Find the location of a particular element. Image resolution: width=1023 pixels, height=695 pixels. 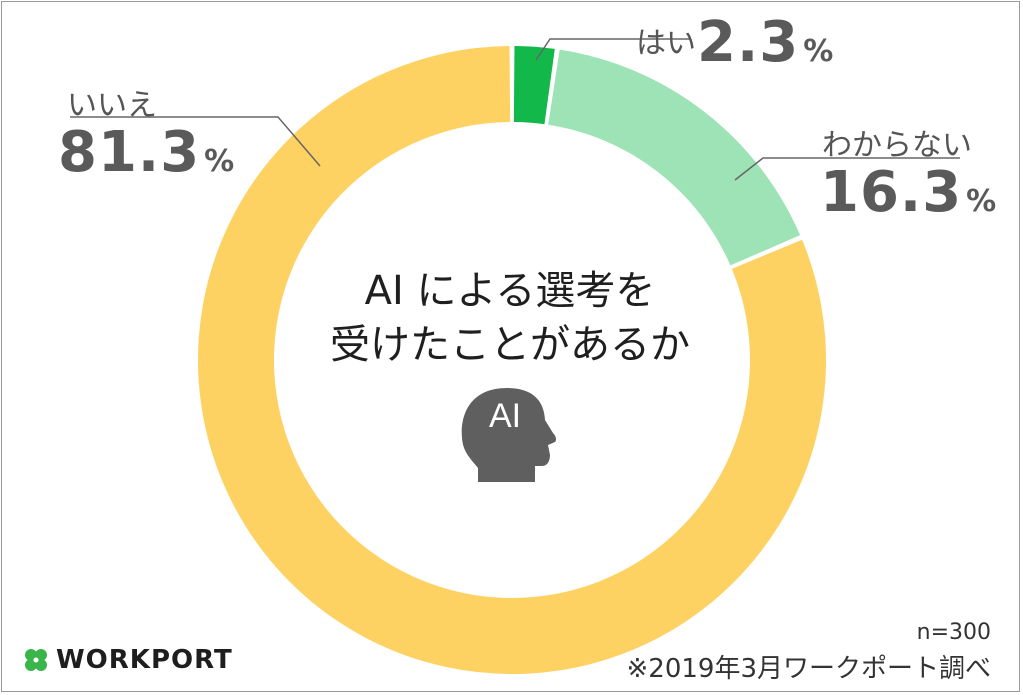

leader-line-wakaranai is located at coordinates (847, 169).